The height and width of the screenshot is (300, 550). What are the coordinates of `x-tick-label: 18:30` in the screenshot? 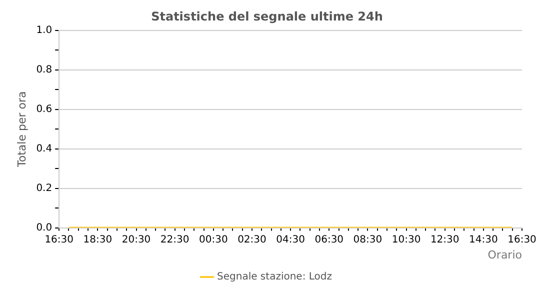 It's located at (97, 240).